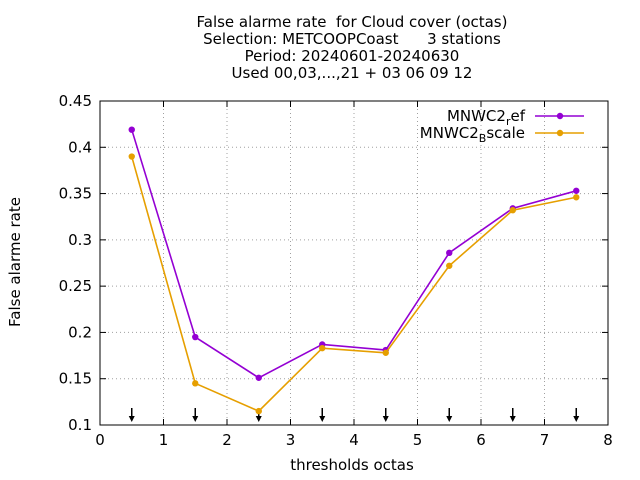  I want to click on x-axis-label: thresholds octas, so click(352, 465).